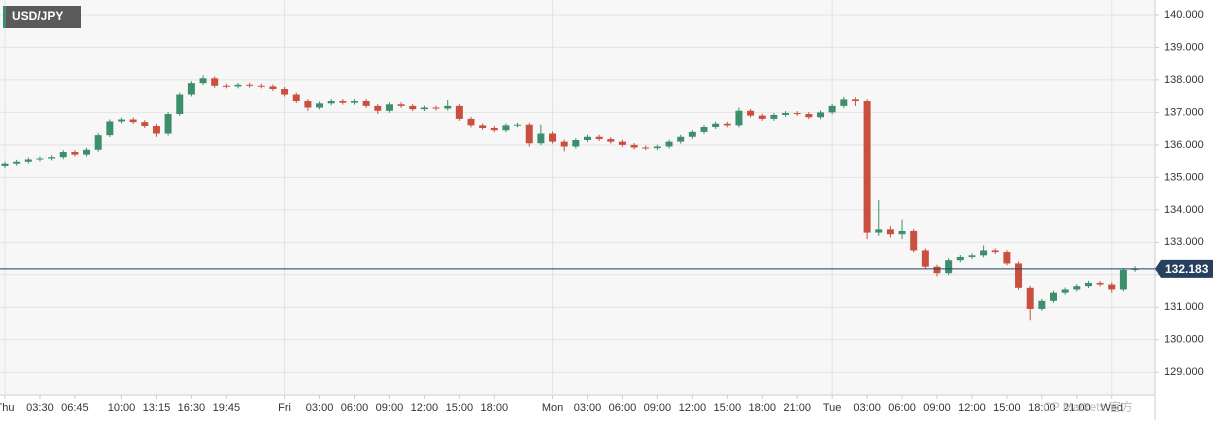  Describe the element at coordinates (1184, 372) in the screenshot. I see `y-tick-label: 129.000` at that location.